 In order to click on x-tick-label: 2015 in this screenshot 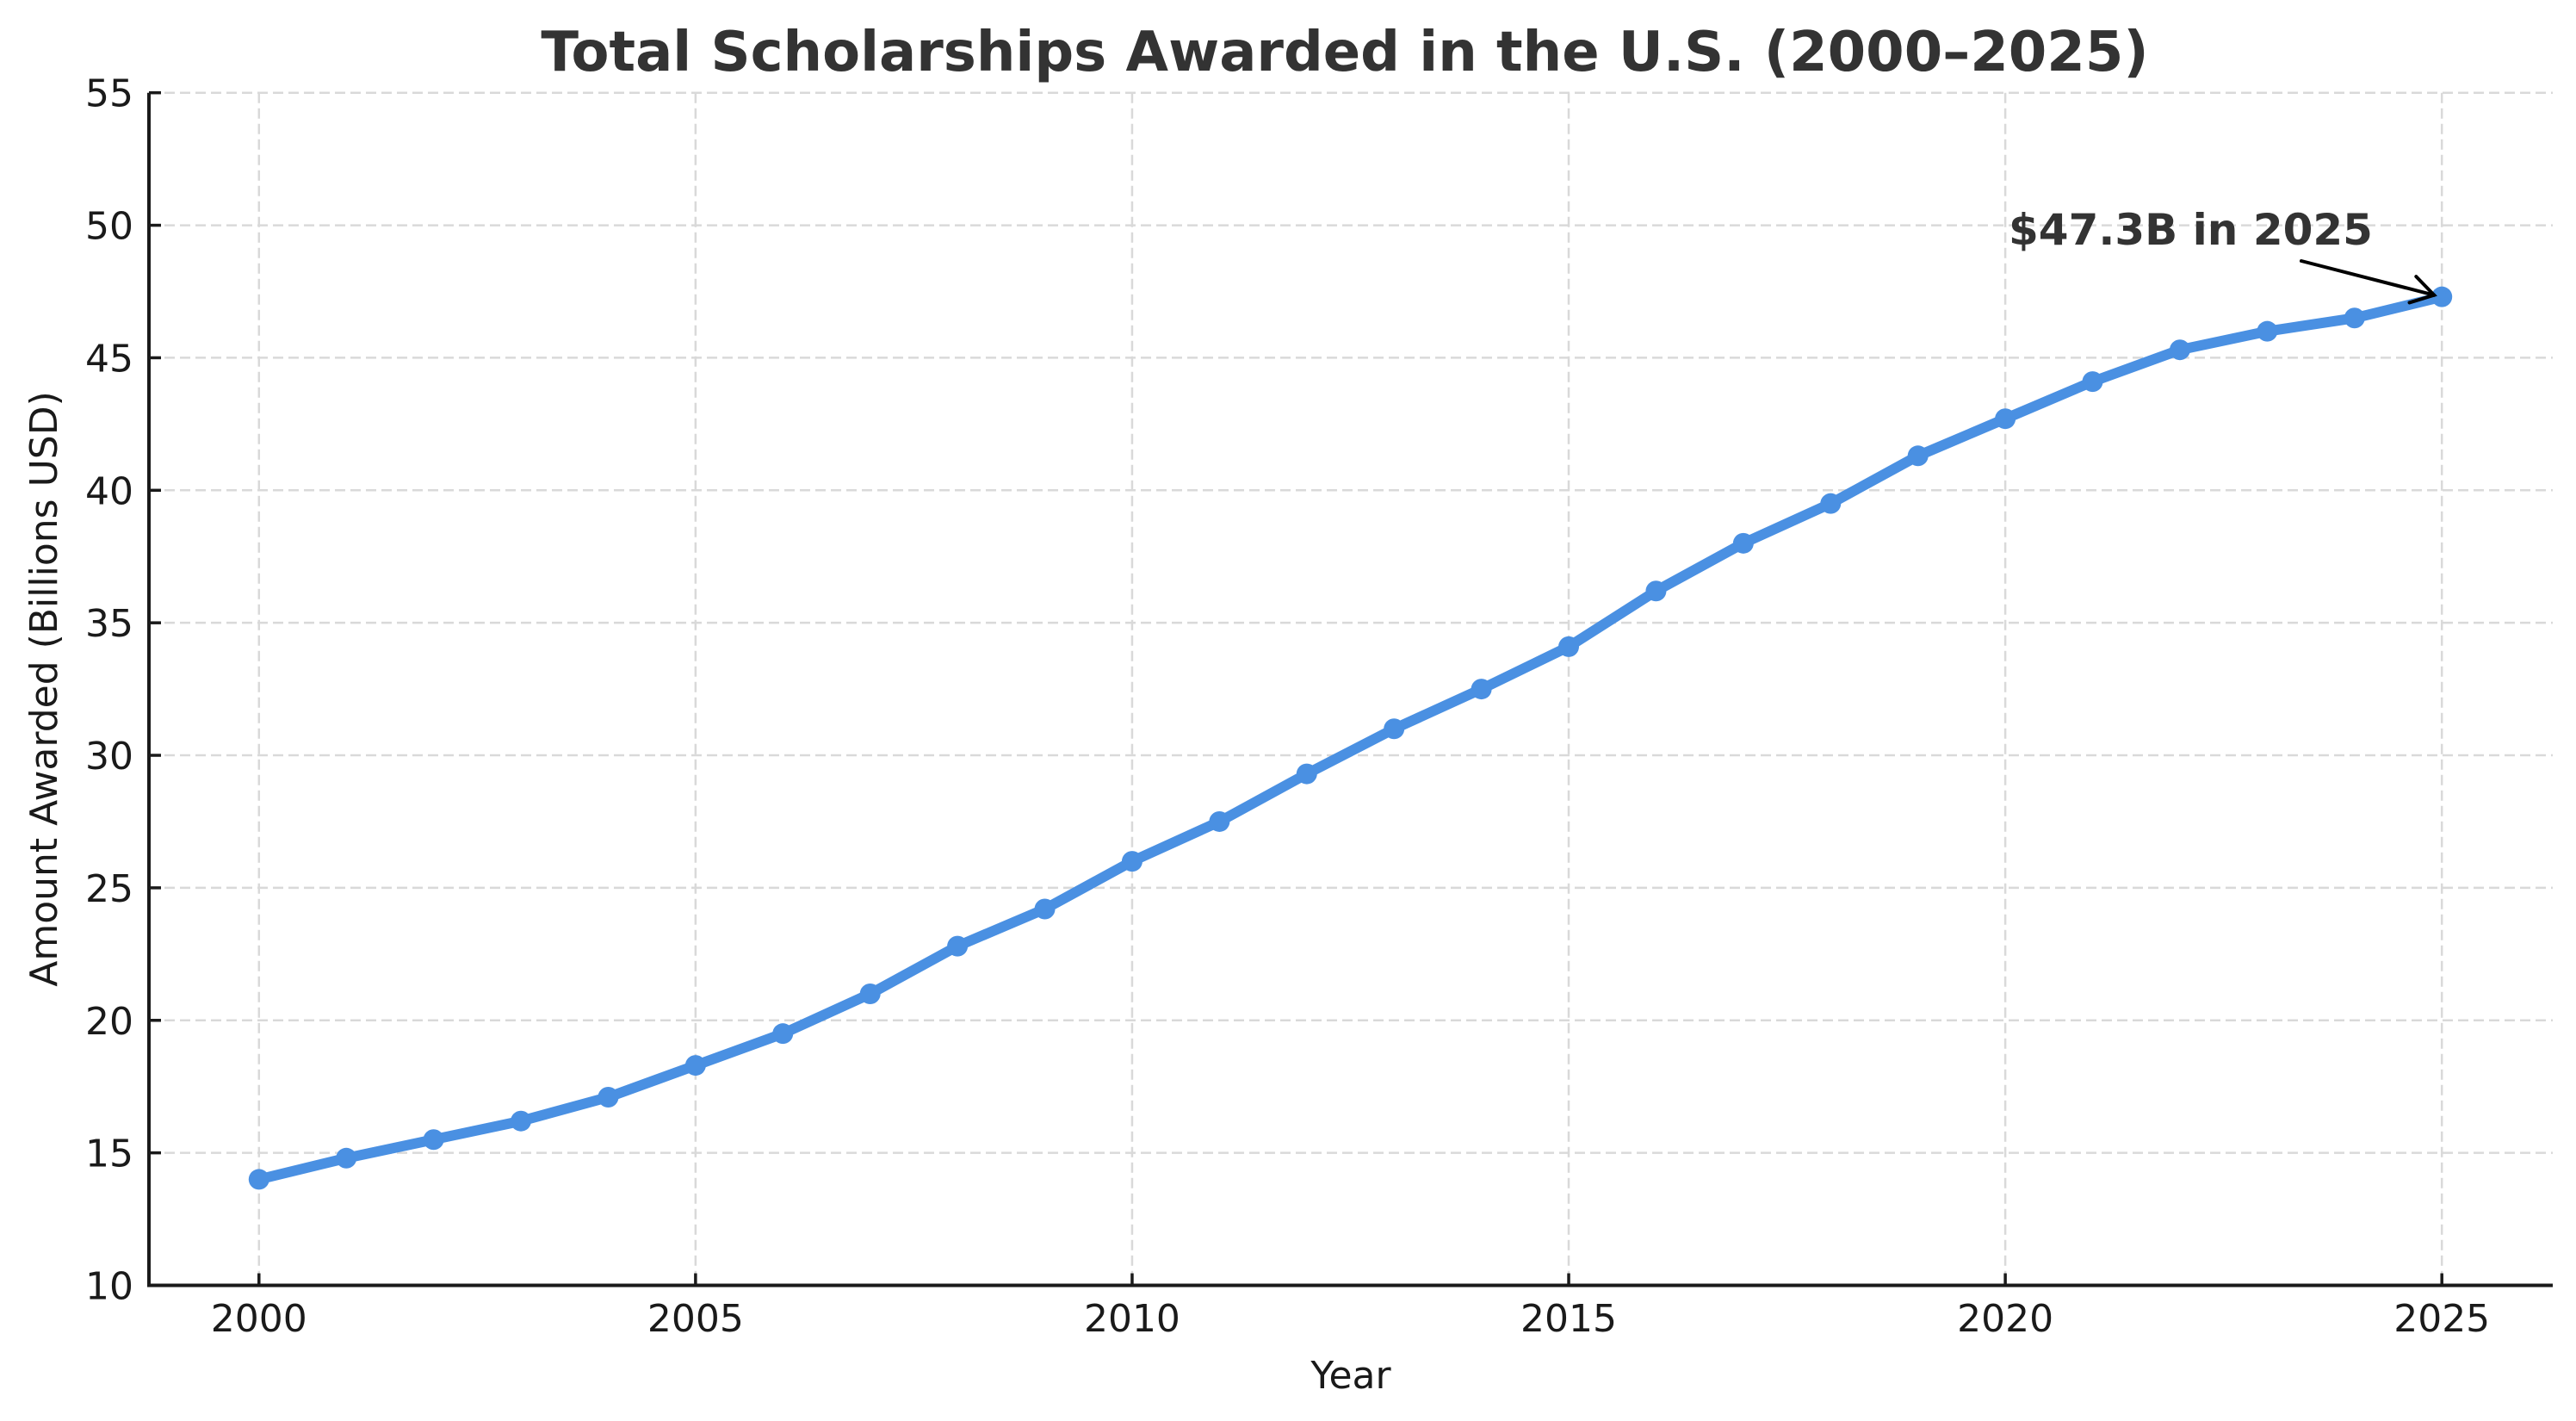, I will do `click(1568, 1319)`.